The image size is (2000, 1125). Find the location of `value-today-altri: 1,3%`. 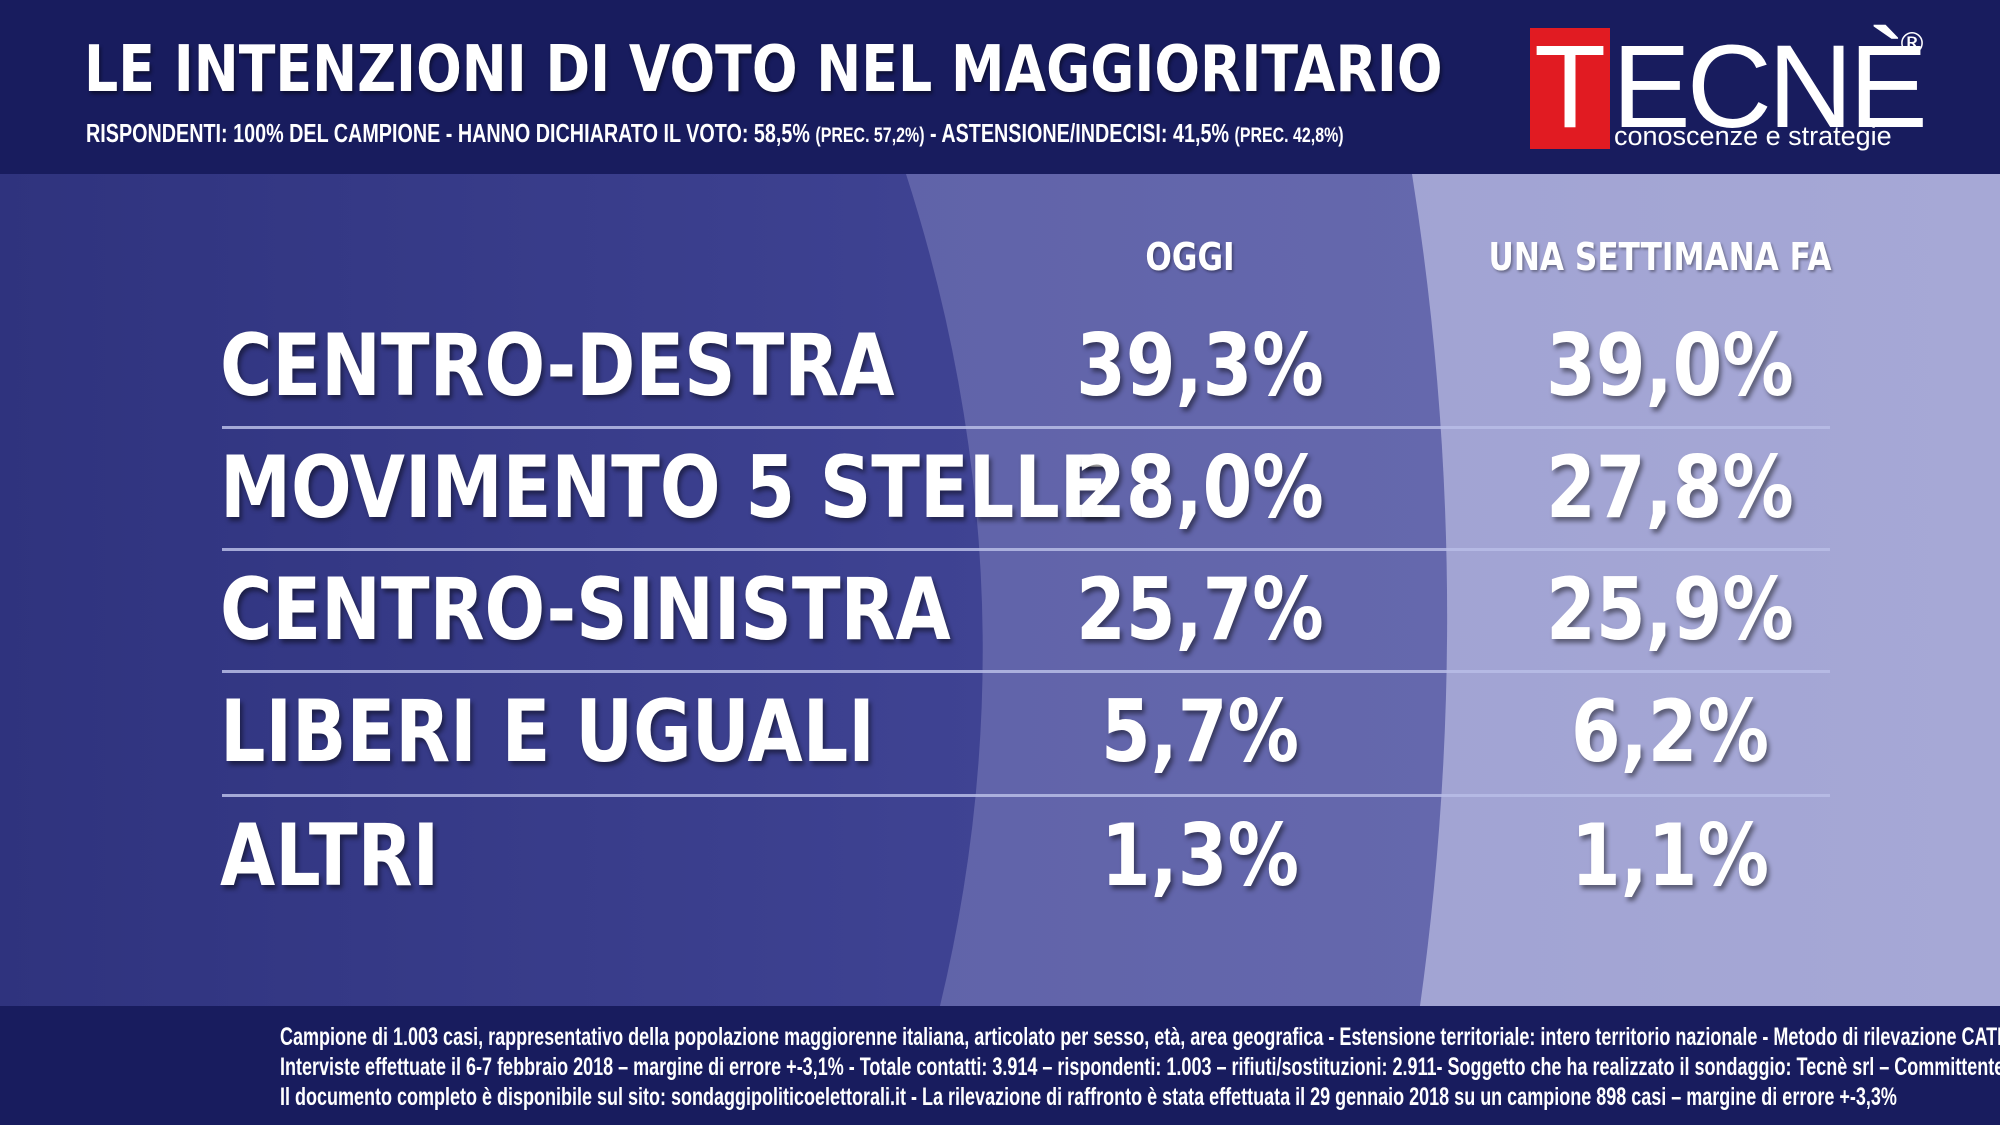

value-today-altri: 1,3% is located at coordinates (1200, 856).